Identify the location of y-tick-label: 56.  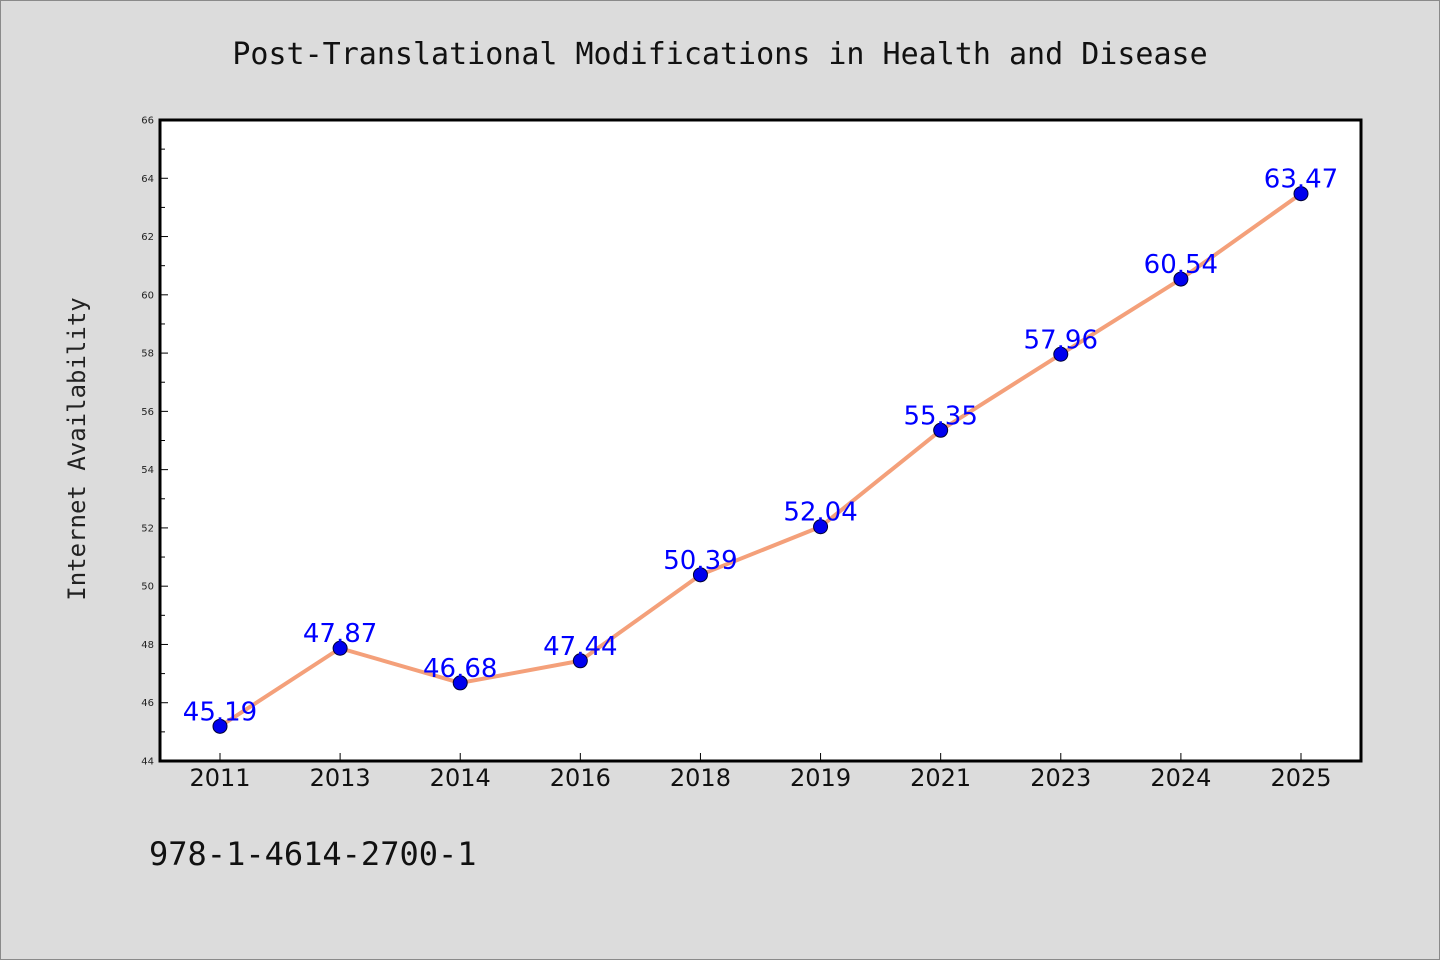
(147, 412).